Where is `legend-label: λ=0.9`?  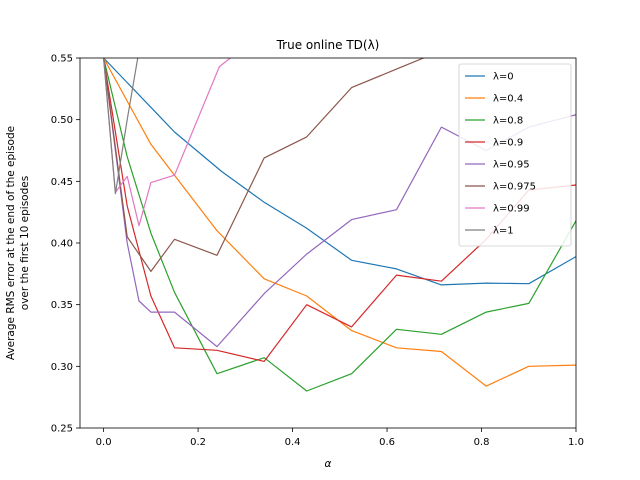
legend-label: λ=0.9 is located at coordinates (508, 143).